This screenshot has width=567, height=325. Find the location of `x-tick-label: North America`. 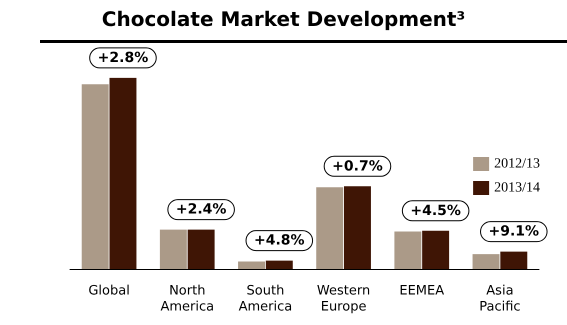

x-tick-label: North America is located at coordinates (187, 299).